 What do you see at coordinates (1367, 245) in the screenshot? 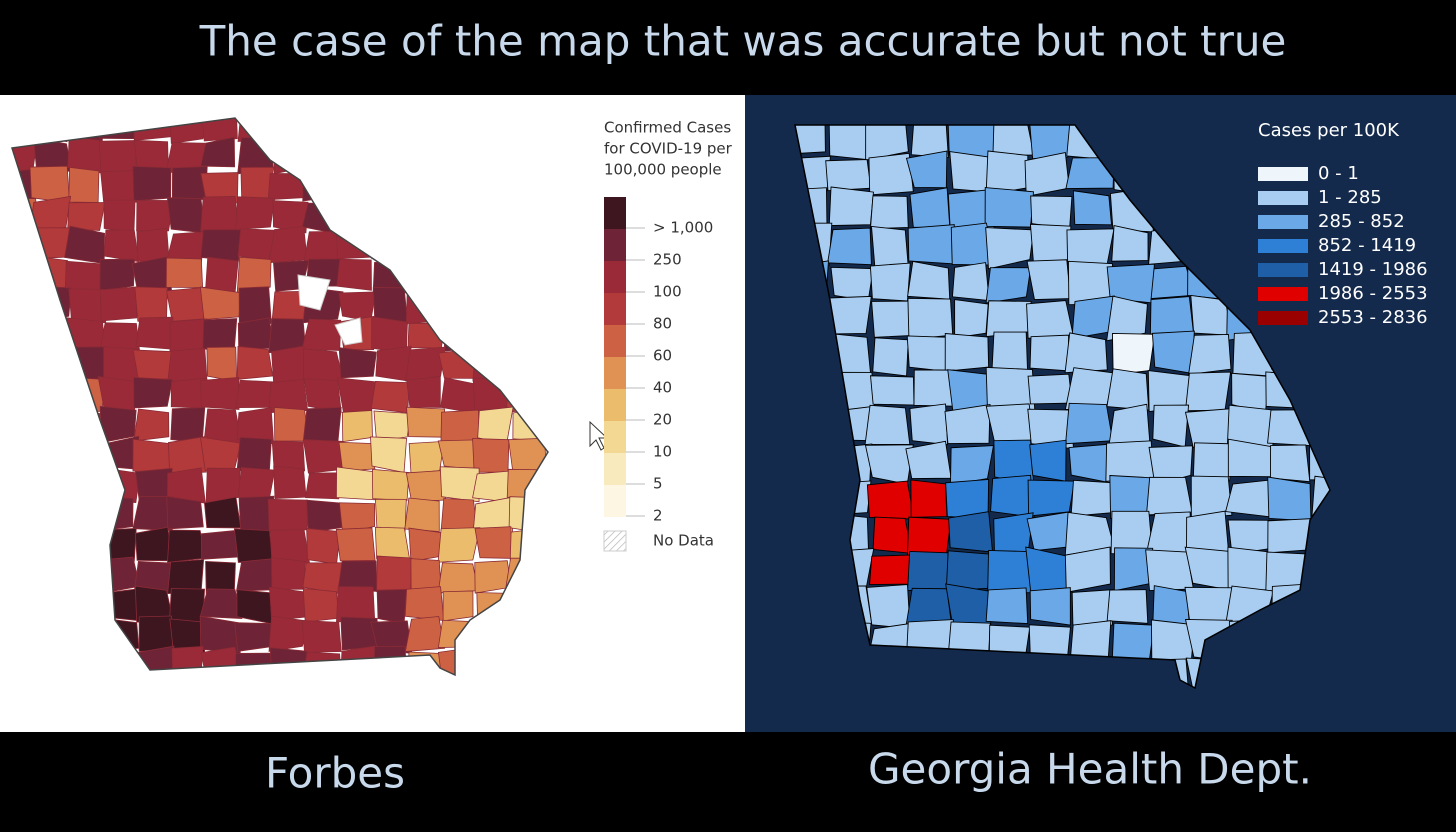
I see `legend-label: 852 - 1419` at bounding box center [1367, 245].